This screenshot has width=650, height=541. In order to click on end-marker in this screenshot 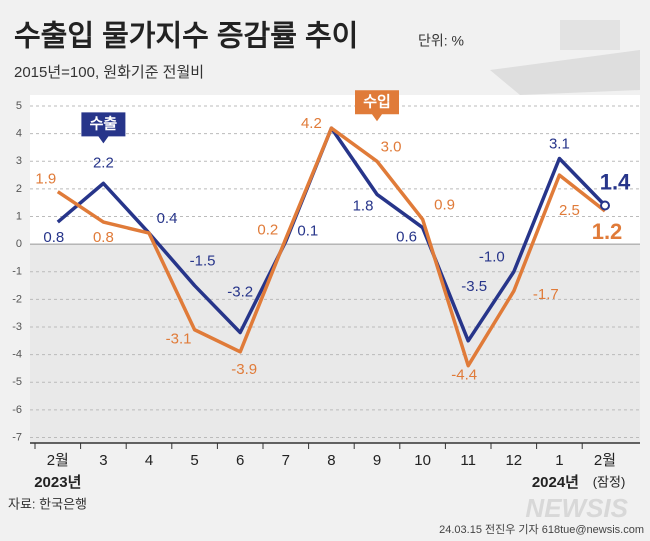, I will do `click(605, 205)`.